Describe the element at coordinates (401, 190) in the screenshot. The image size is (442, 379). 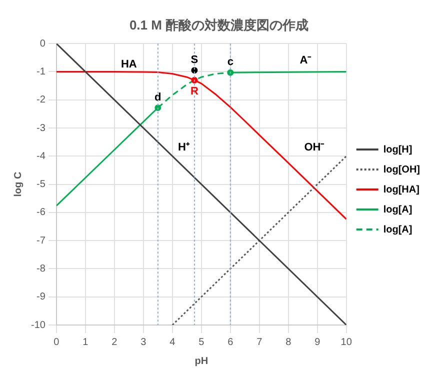
I see `legend-label: log[HA]` at that location.